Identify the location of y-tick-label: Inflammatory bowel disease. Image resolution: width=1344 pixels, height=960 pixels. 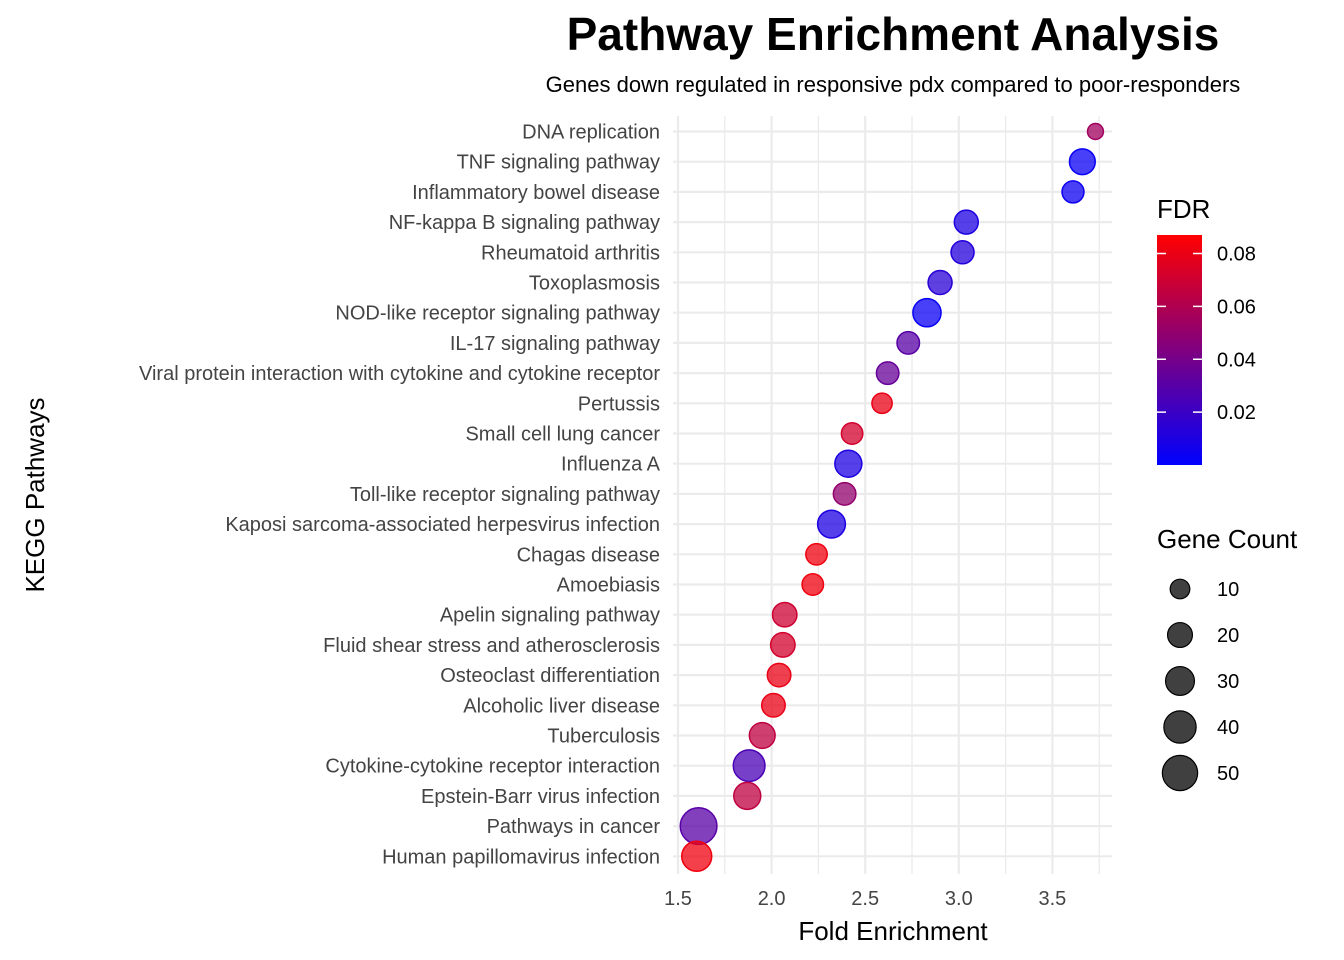
(536, 193).